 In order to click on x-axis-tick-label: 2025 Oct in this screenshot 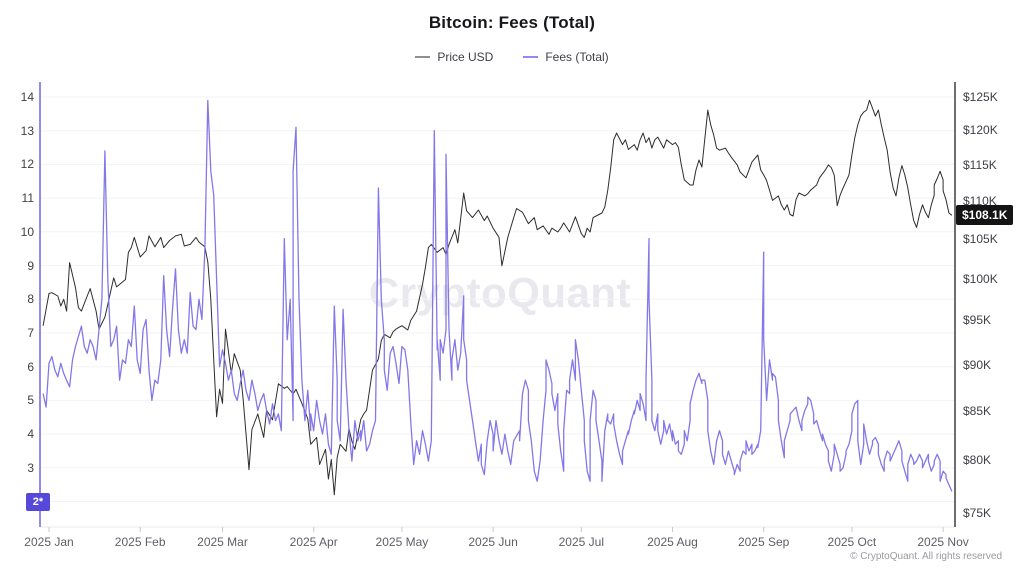, I will do `click(852, 542)`.